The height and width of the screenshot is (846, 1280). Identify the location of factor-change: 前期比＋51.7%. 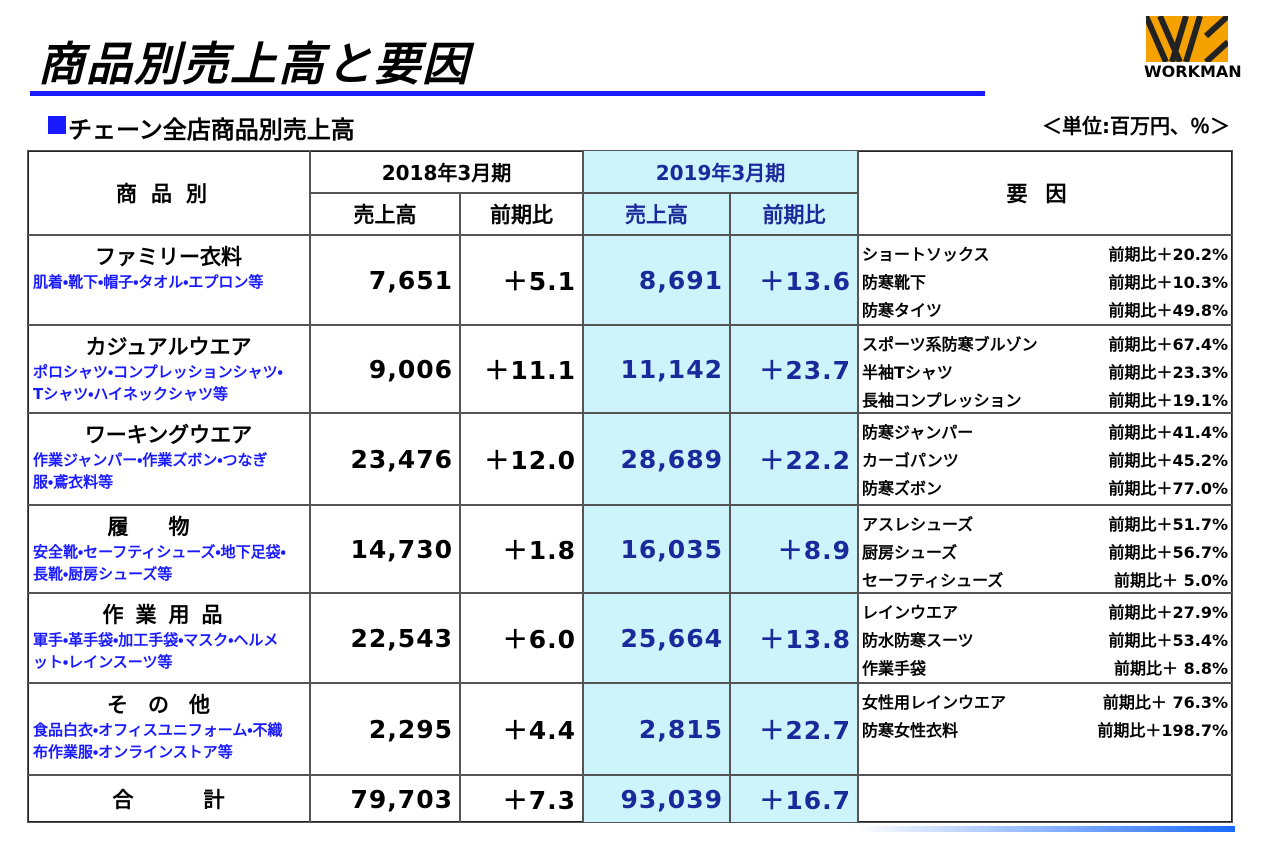
(1168, 524).